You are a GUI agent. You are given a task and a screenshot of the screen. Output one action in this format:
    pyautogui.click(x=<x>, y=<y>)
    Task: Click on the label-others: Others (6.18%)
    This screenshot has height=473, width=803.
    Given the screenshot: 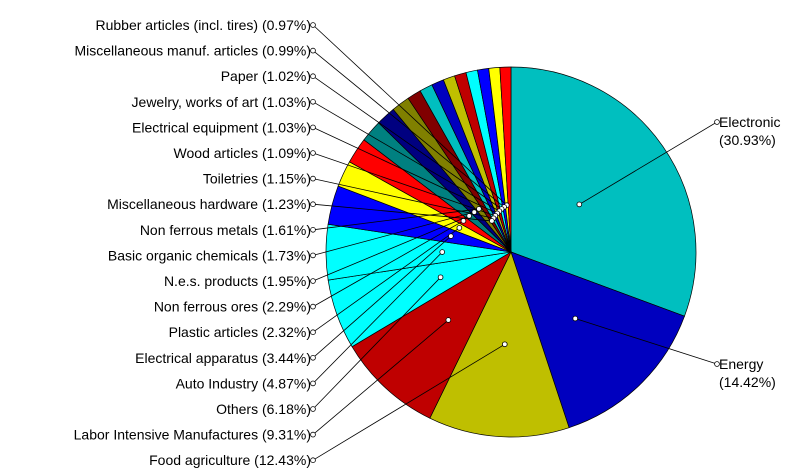 What is the action you would take?
    pyautogui.click(x=263, y=409)
    